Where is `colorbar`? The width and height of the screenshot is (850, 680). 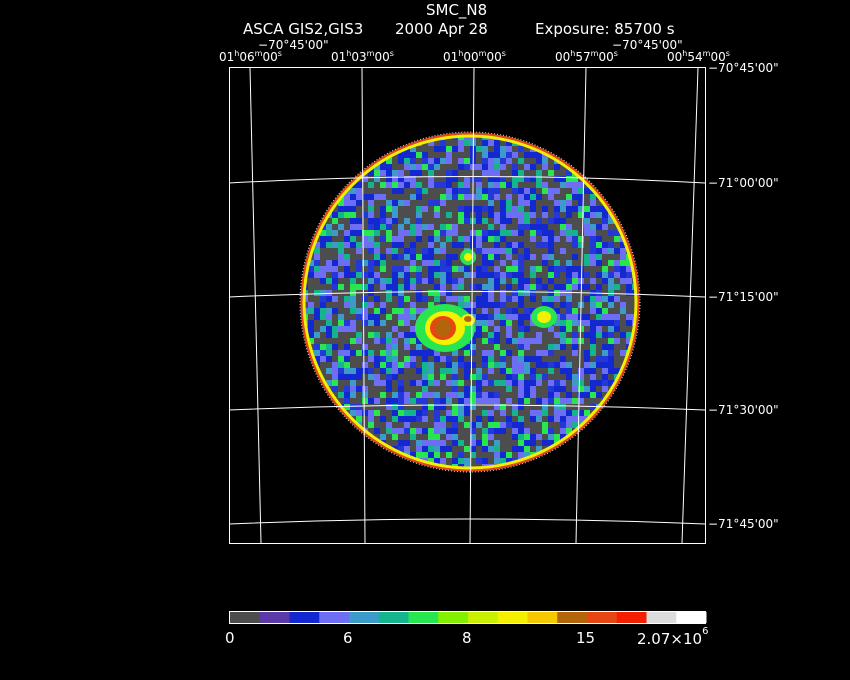 colorbar is located at coordinates (468, 617).